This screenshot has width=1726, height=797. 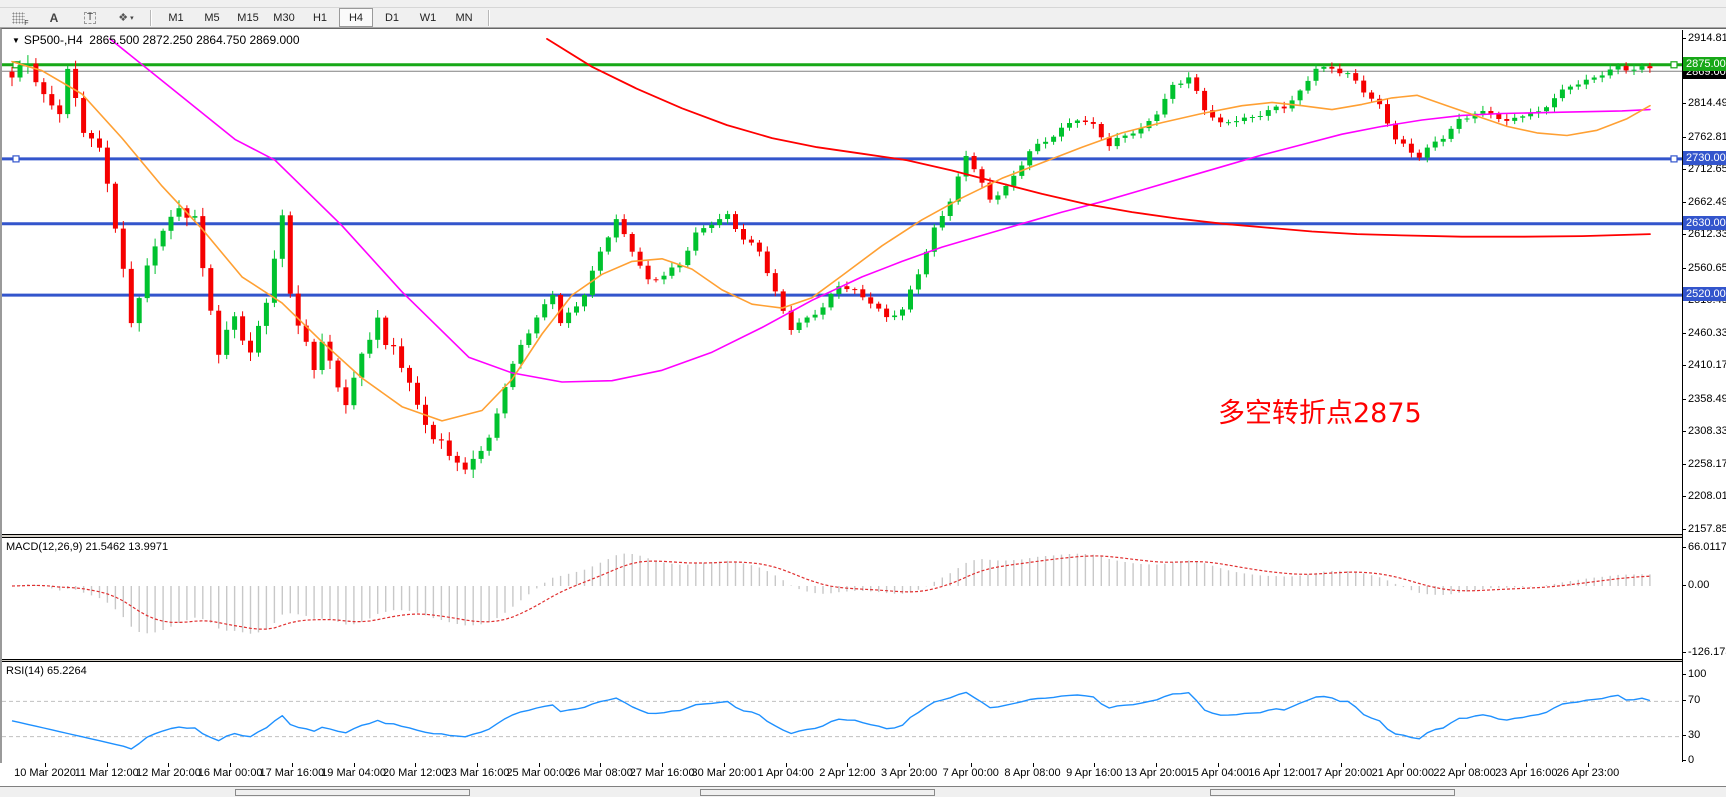 I want to click on price-tick-label: 2612.330, so click(x=1707, y=234).